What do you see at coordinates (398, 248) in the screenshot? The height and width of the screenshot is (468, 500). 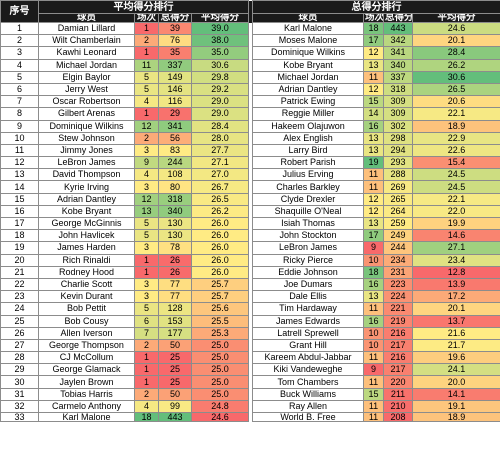 I see `right-total-cell: 244` at bounding box center [398, 248].